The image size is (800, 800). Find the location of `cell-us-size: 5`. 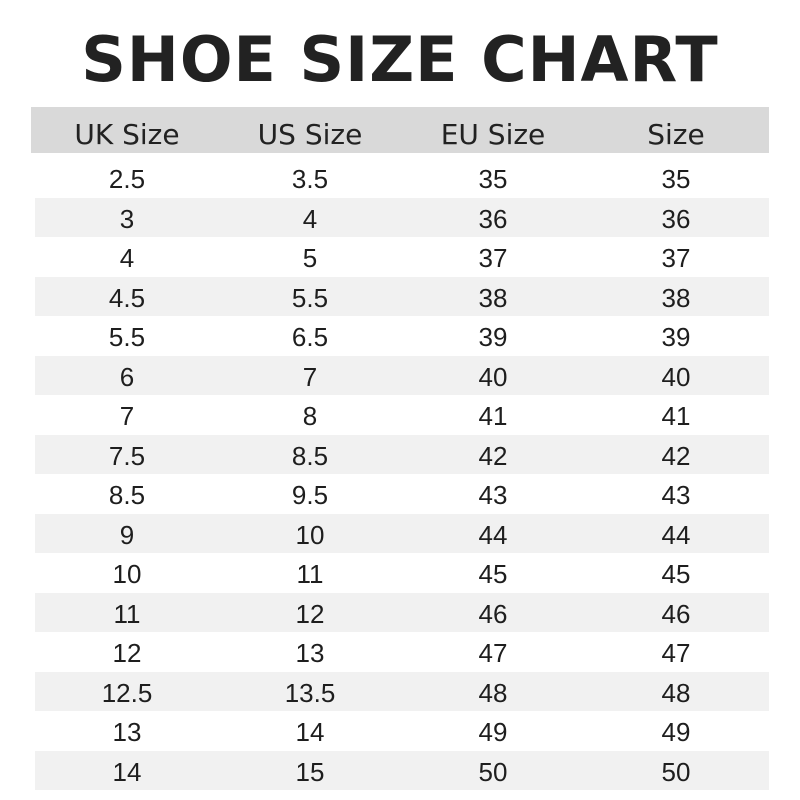

cell-us-size: 5 is located at coordinates (310, 258).